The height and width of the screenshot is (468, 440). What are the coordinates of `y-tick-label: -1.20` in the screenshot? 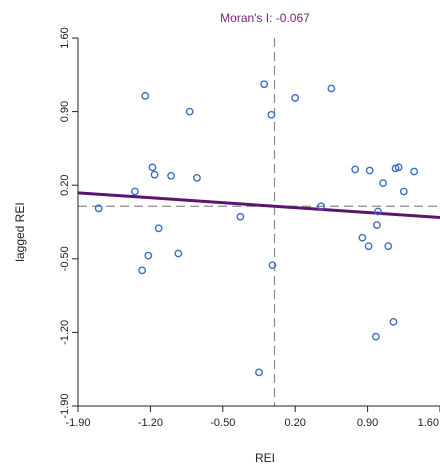 It's located at (65, 332).